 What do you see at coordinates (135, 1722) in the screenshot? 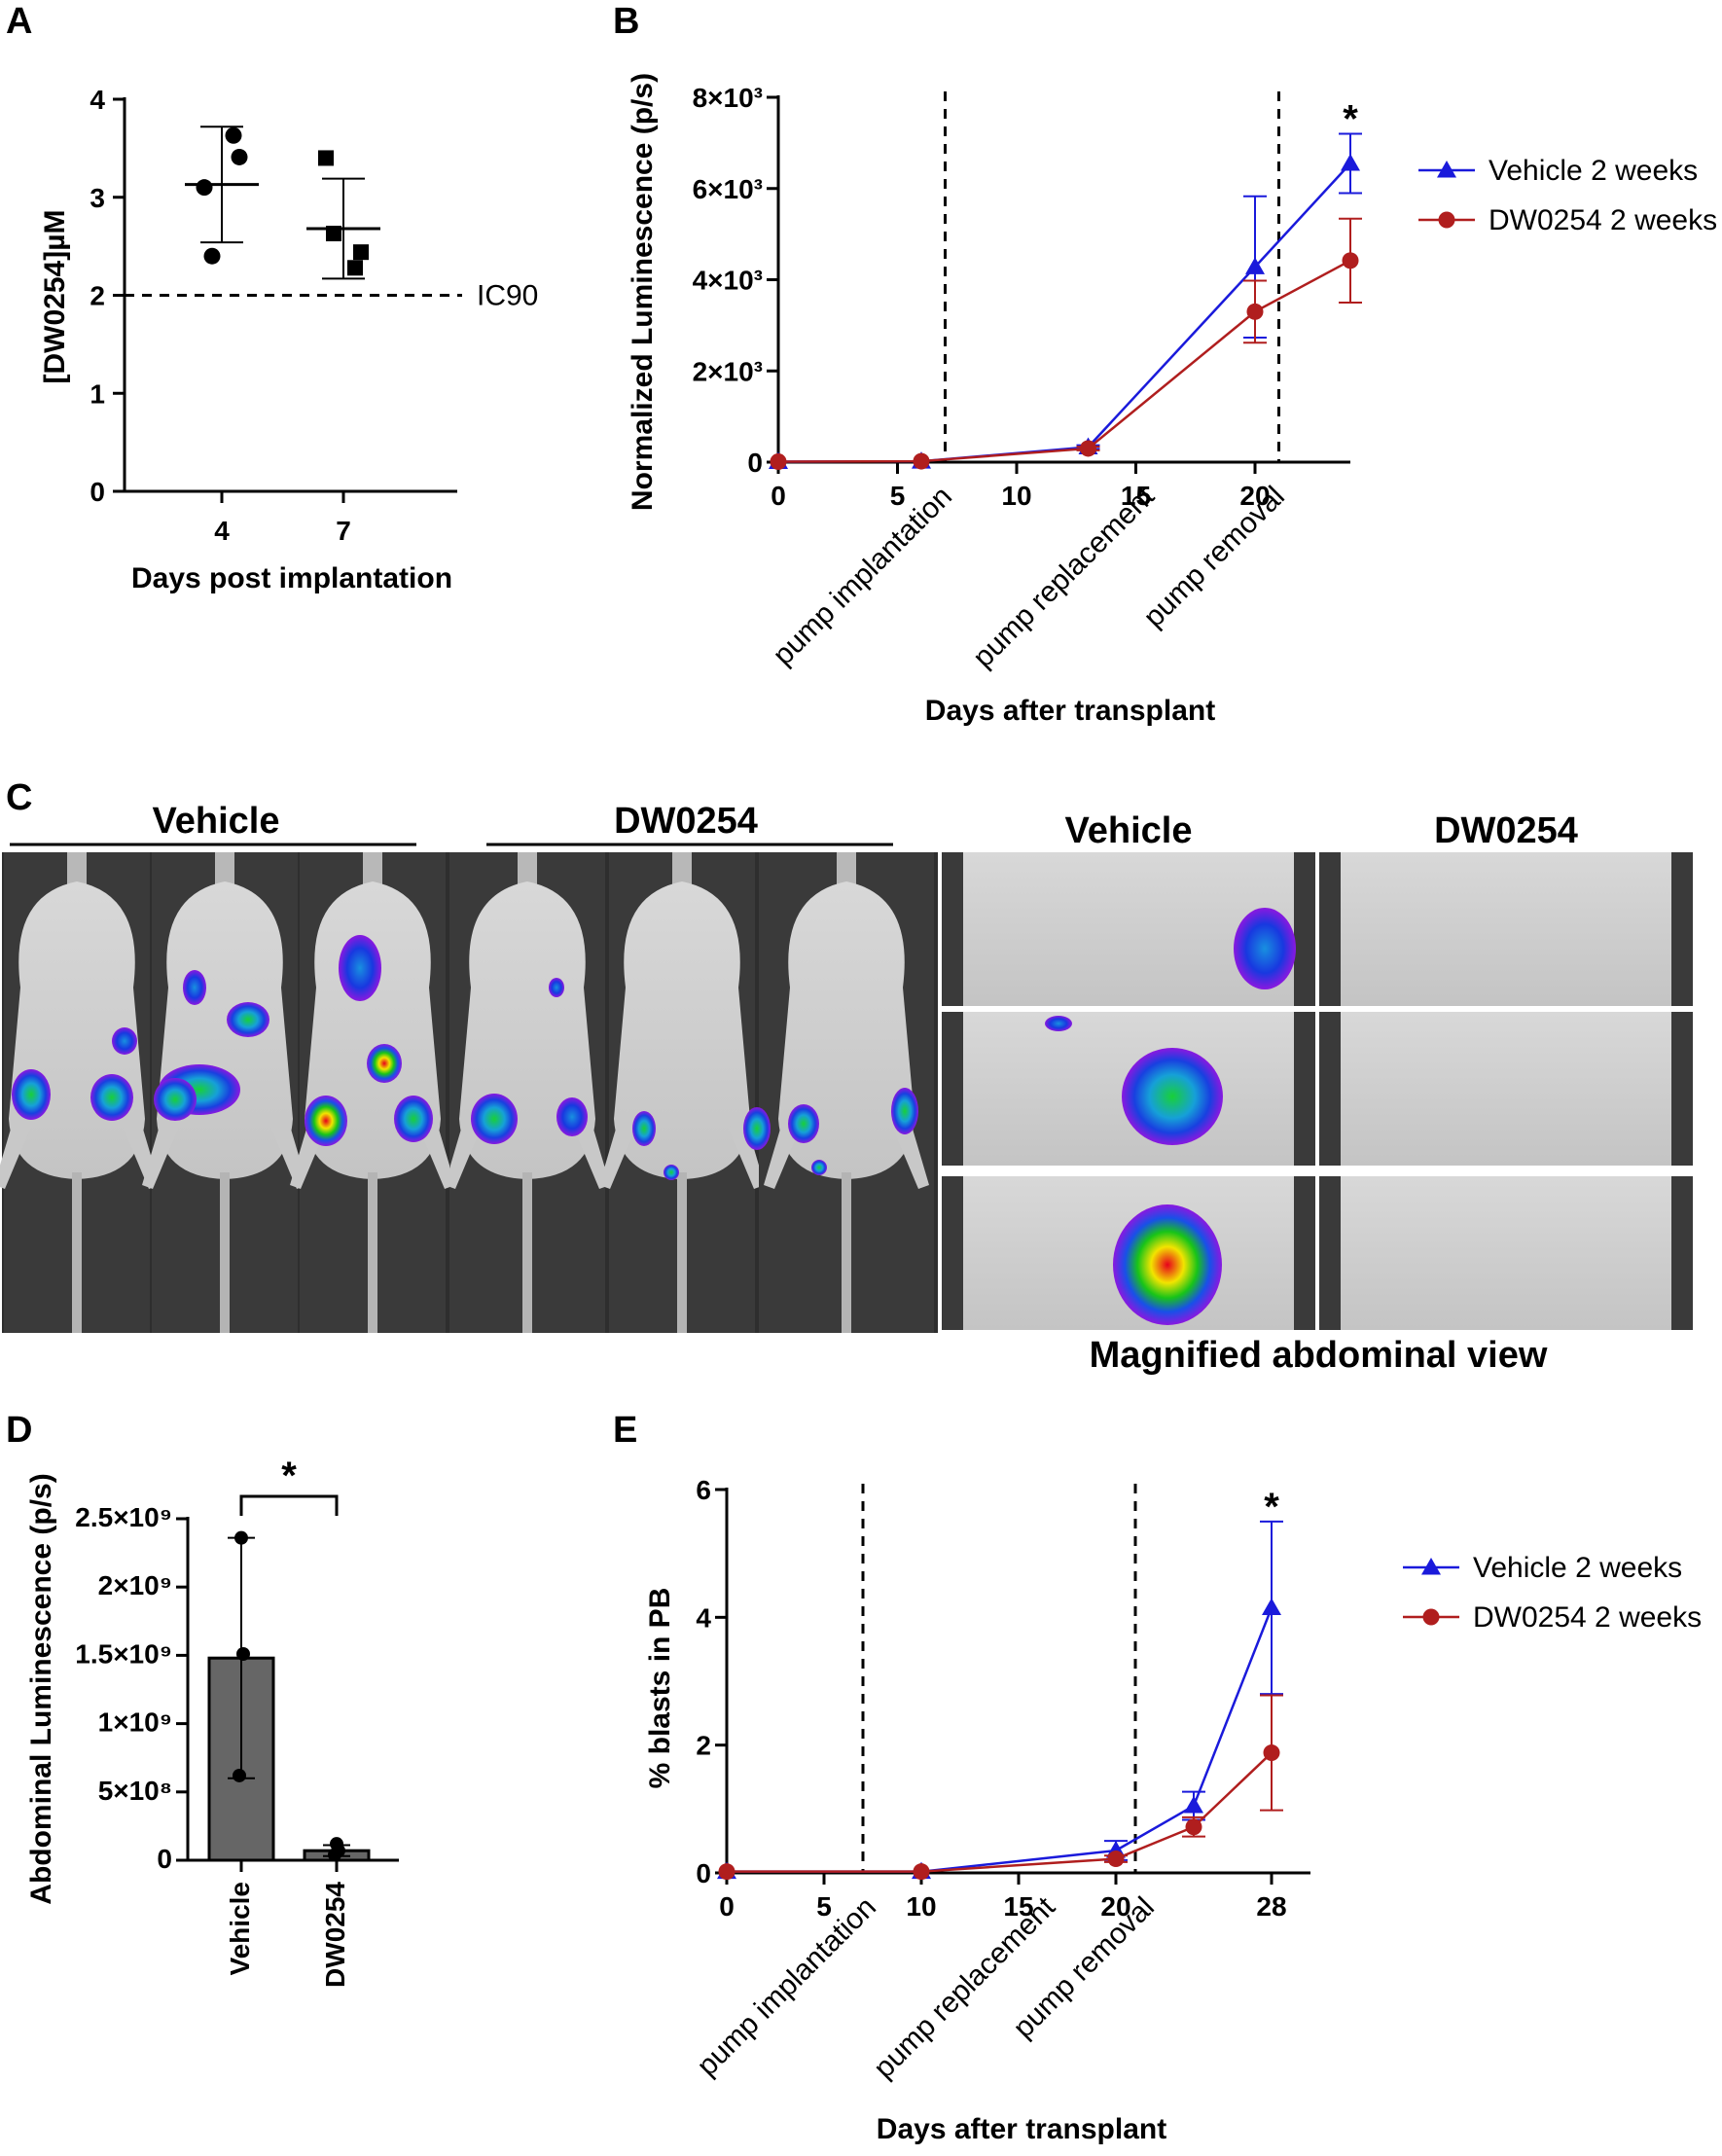
I see `y-tick-label: 1×10⁹` at bounding box center [135, 1722].